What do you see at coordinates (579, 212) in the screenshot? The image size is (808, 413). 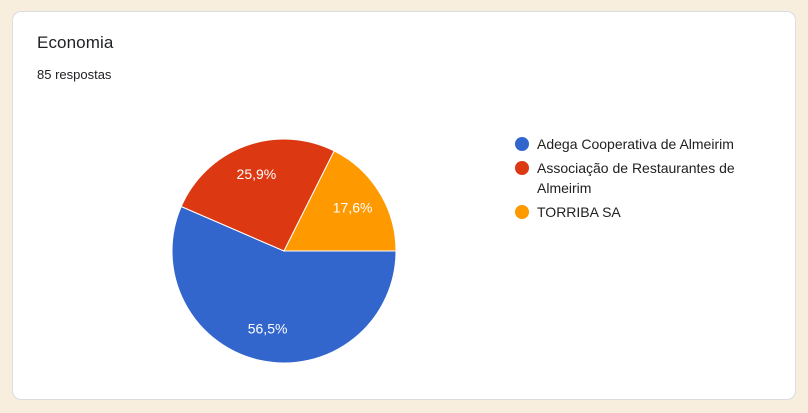 I see `legend-label: TORRIBA SA` at bounding box center [579, 212].